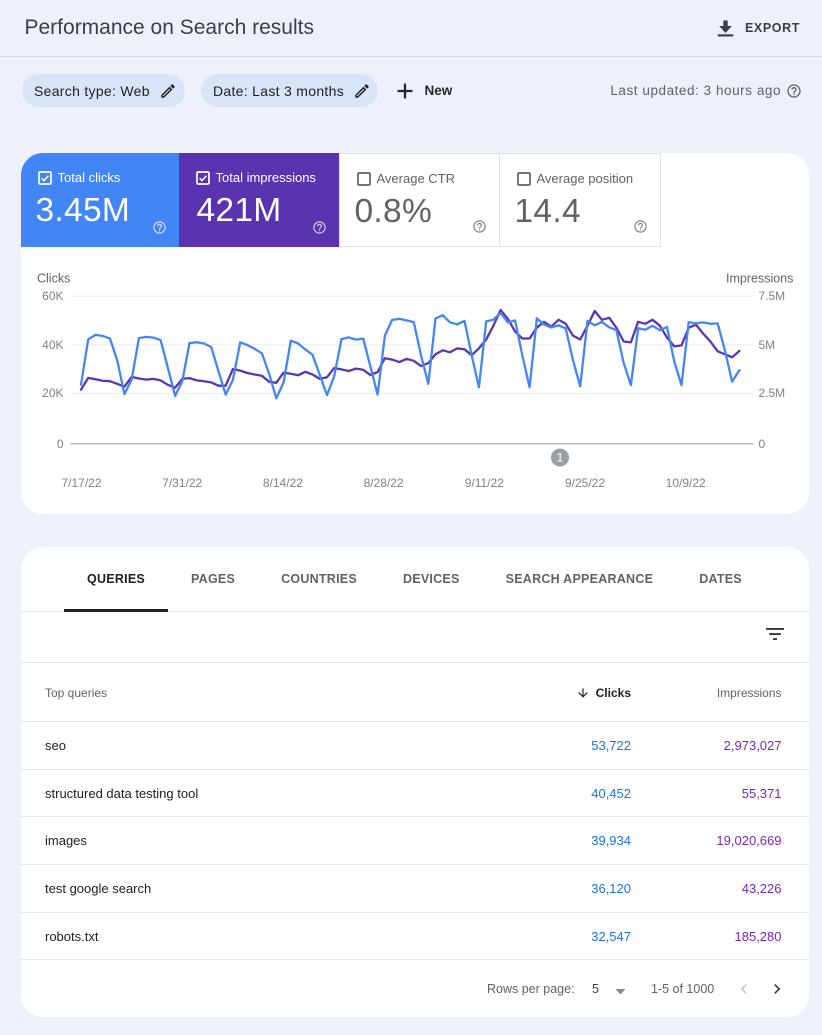 This screenshot has width=822, height=1035. What do you see at coordinates (384, 483) in the screenshot?
I see `svg-text: 8/28/22` at bounding box center [384, 483].